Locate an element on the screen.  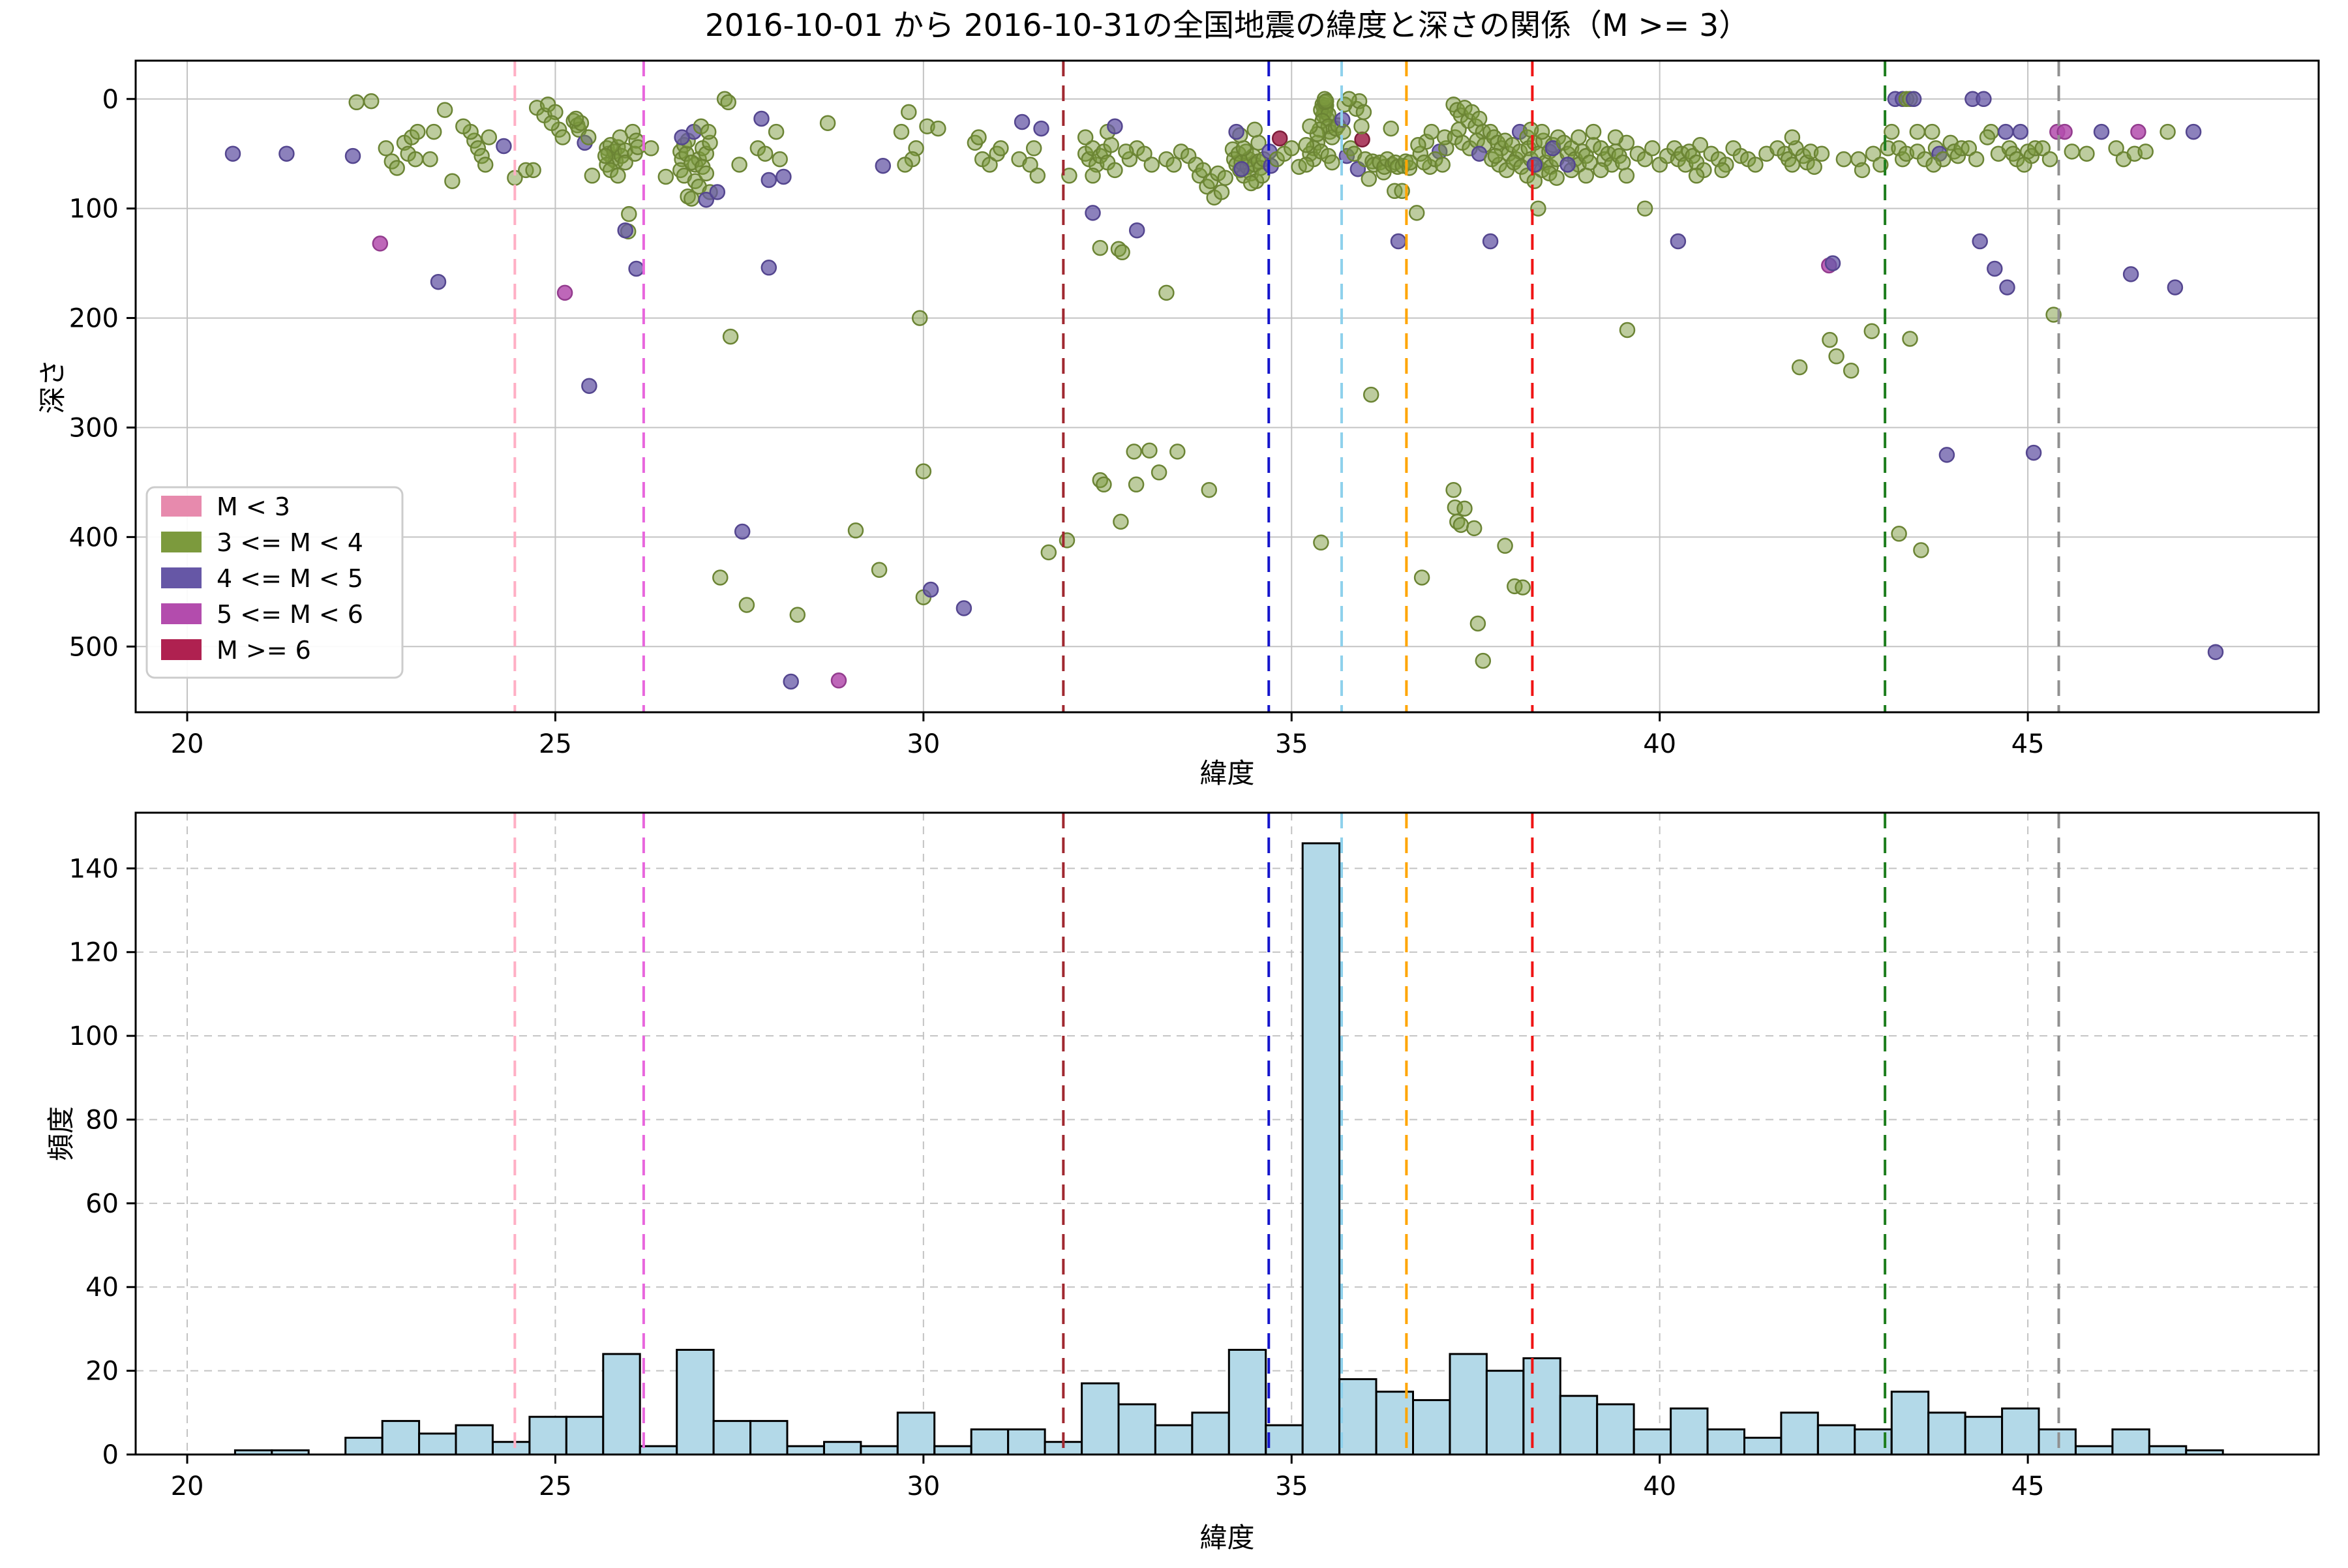
histogram-x-tick-label: 35 is located at coordinates (1292, 1486).